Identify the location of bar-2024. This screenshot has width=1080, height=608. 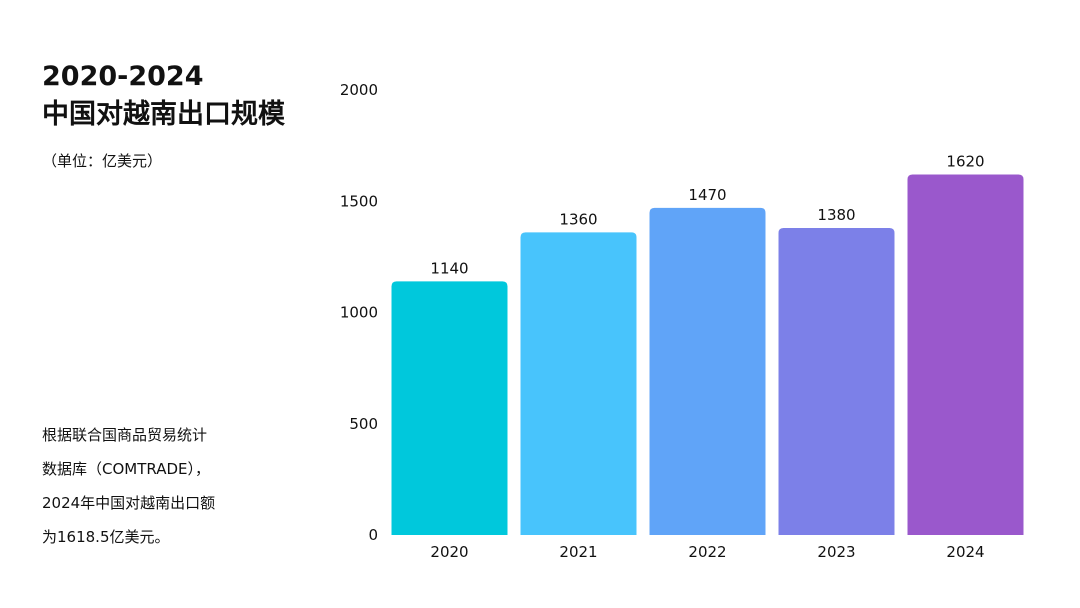
(965, 355).